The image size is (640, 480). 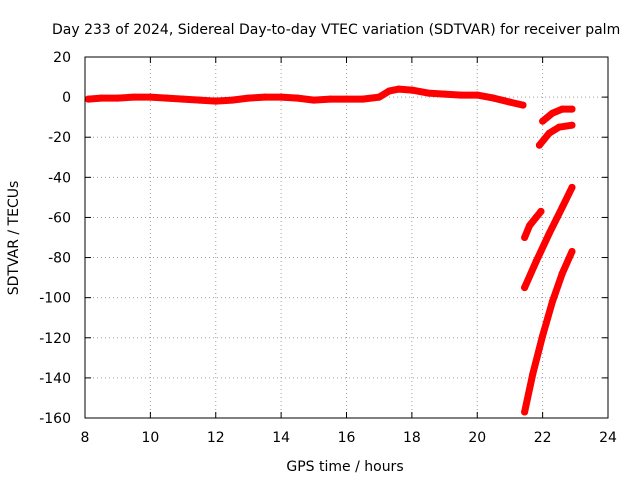 What do you see at coordinates (150, 438) in the screenshot?
I see `x-tick-label: 10` at bounding box center [150, 438].